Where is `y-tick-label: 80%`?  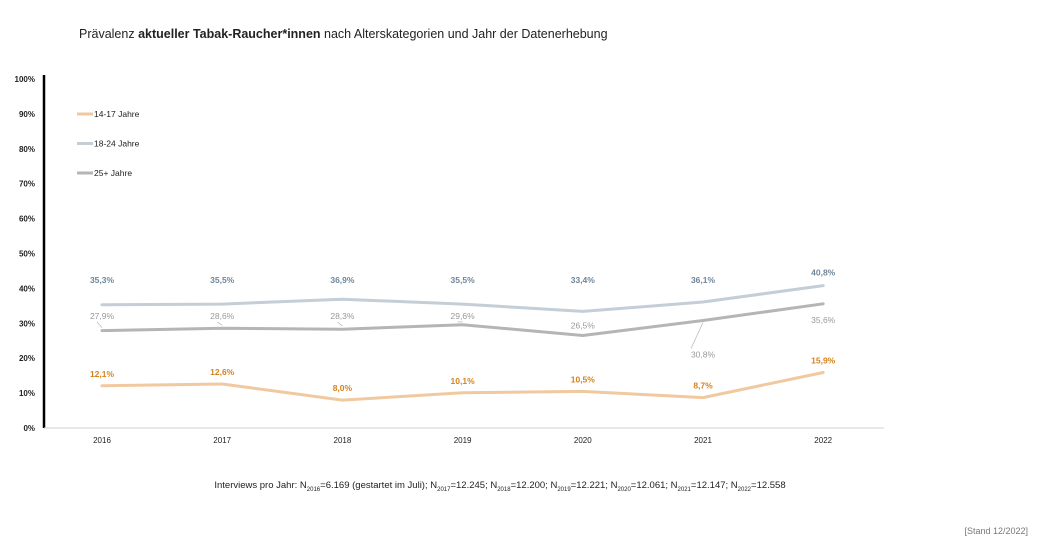 y-tick-label: 80% is located at coordinates (27, 149).